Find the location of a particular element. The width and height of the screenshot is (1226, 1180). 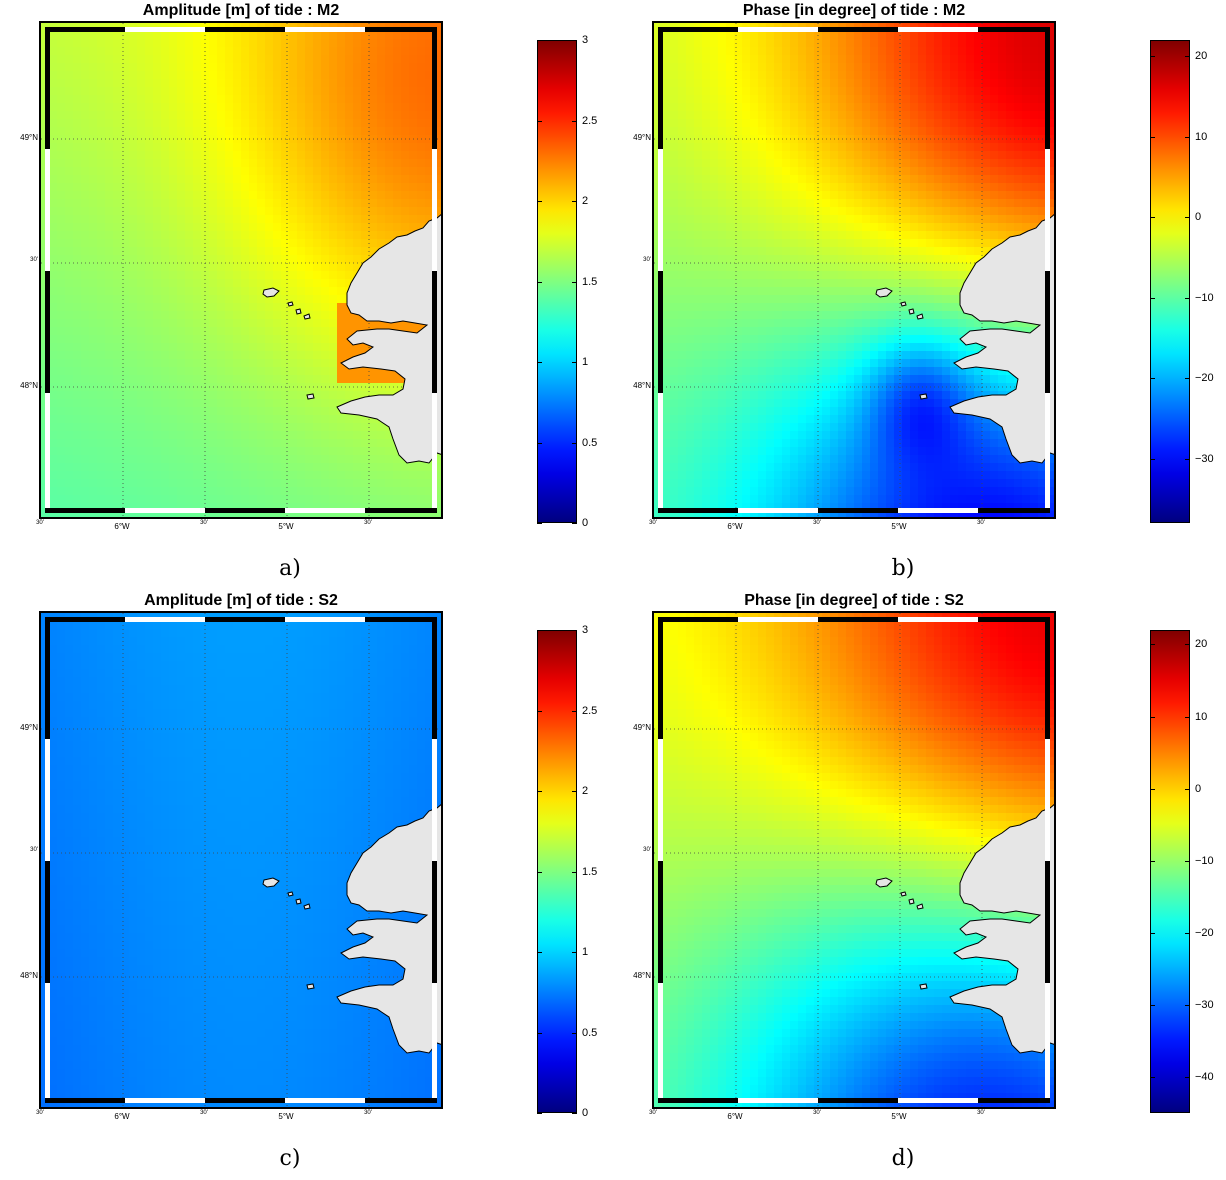

colorbar-tick-label: −10 is located at coordinates (1204, 297).